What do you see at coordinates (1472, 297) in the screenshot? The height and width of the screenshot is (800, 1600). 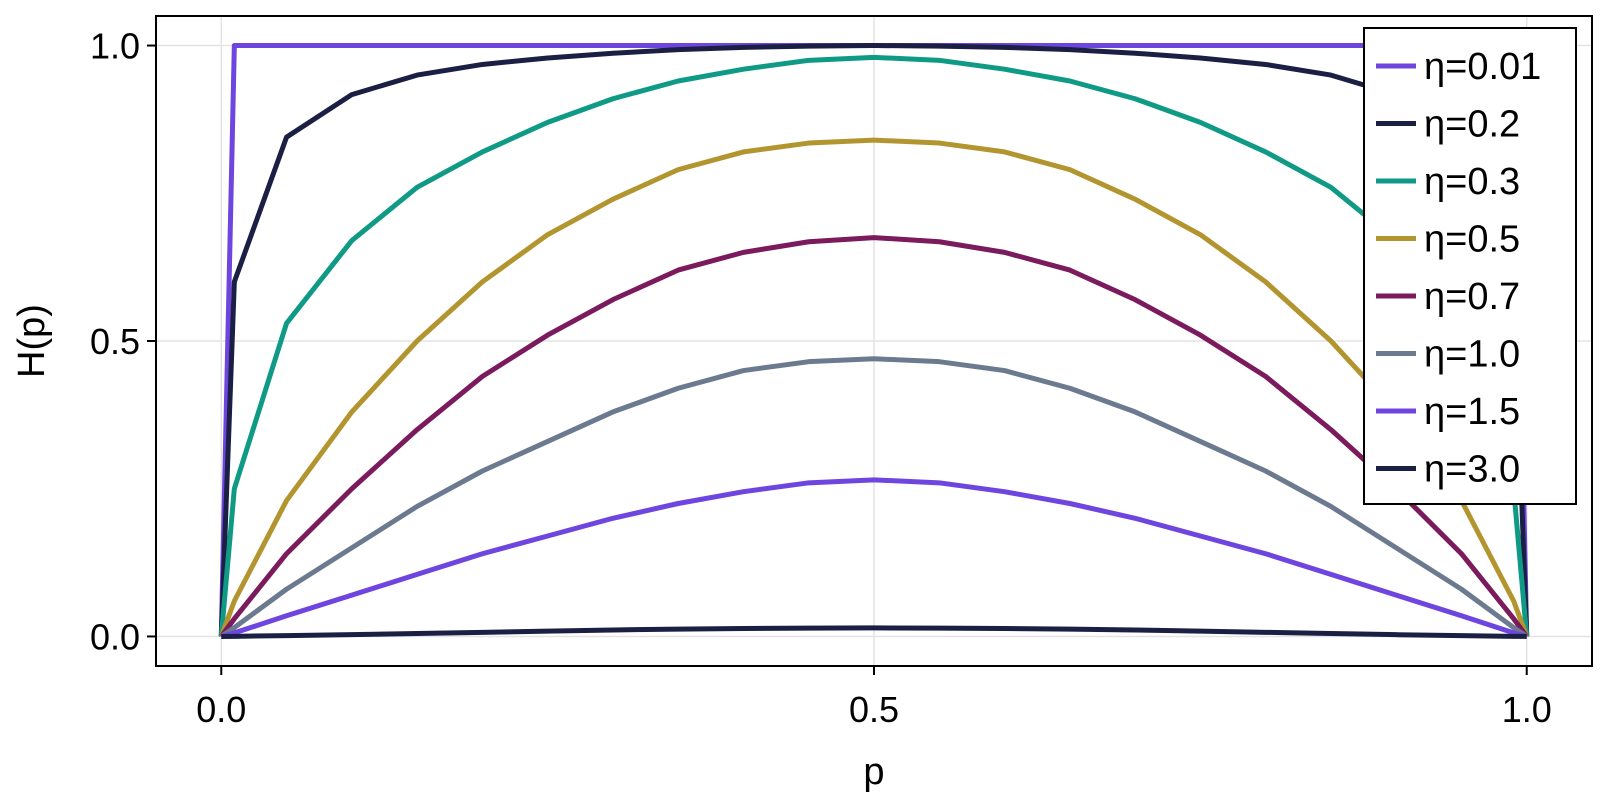 I see `legend-label: η=0.7` at bounding box center [1472, 297].